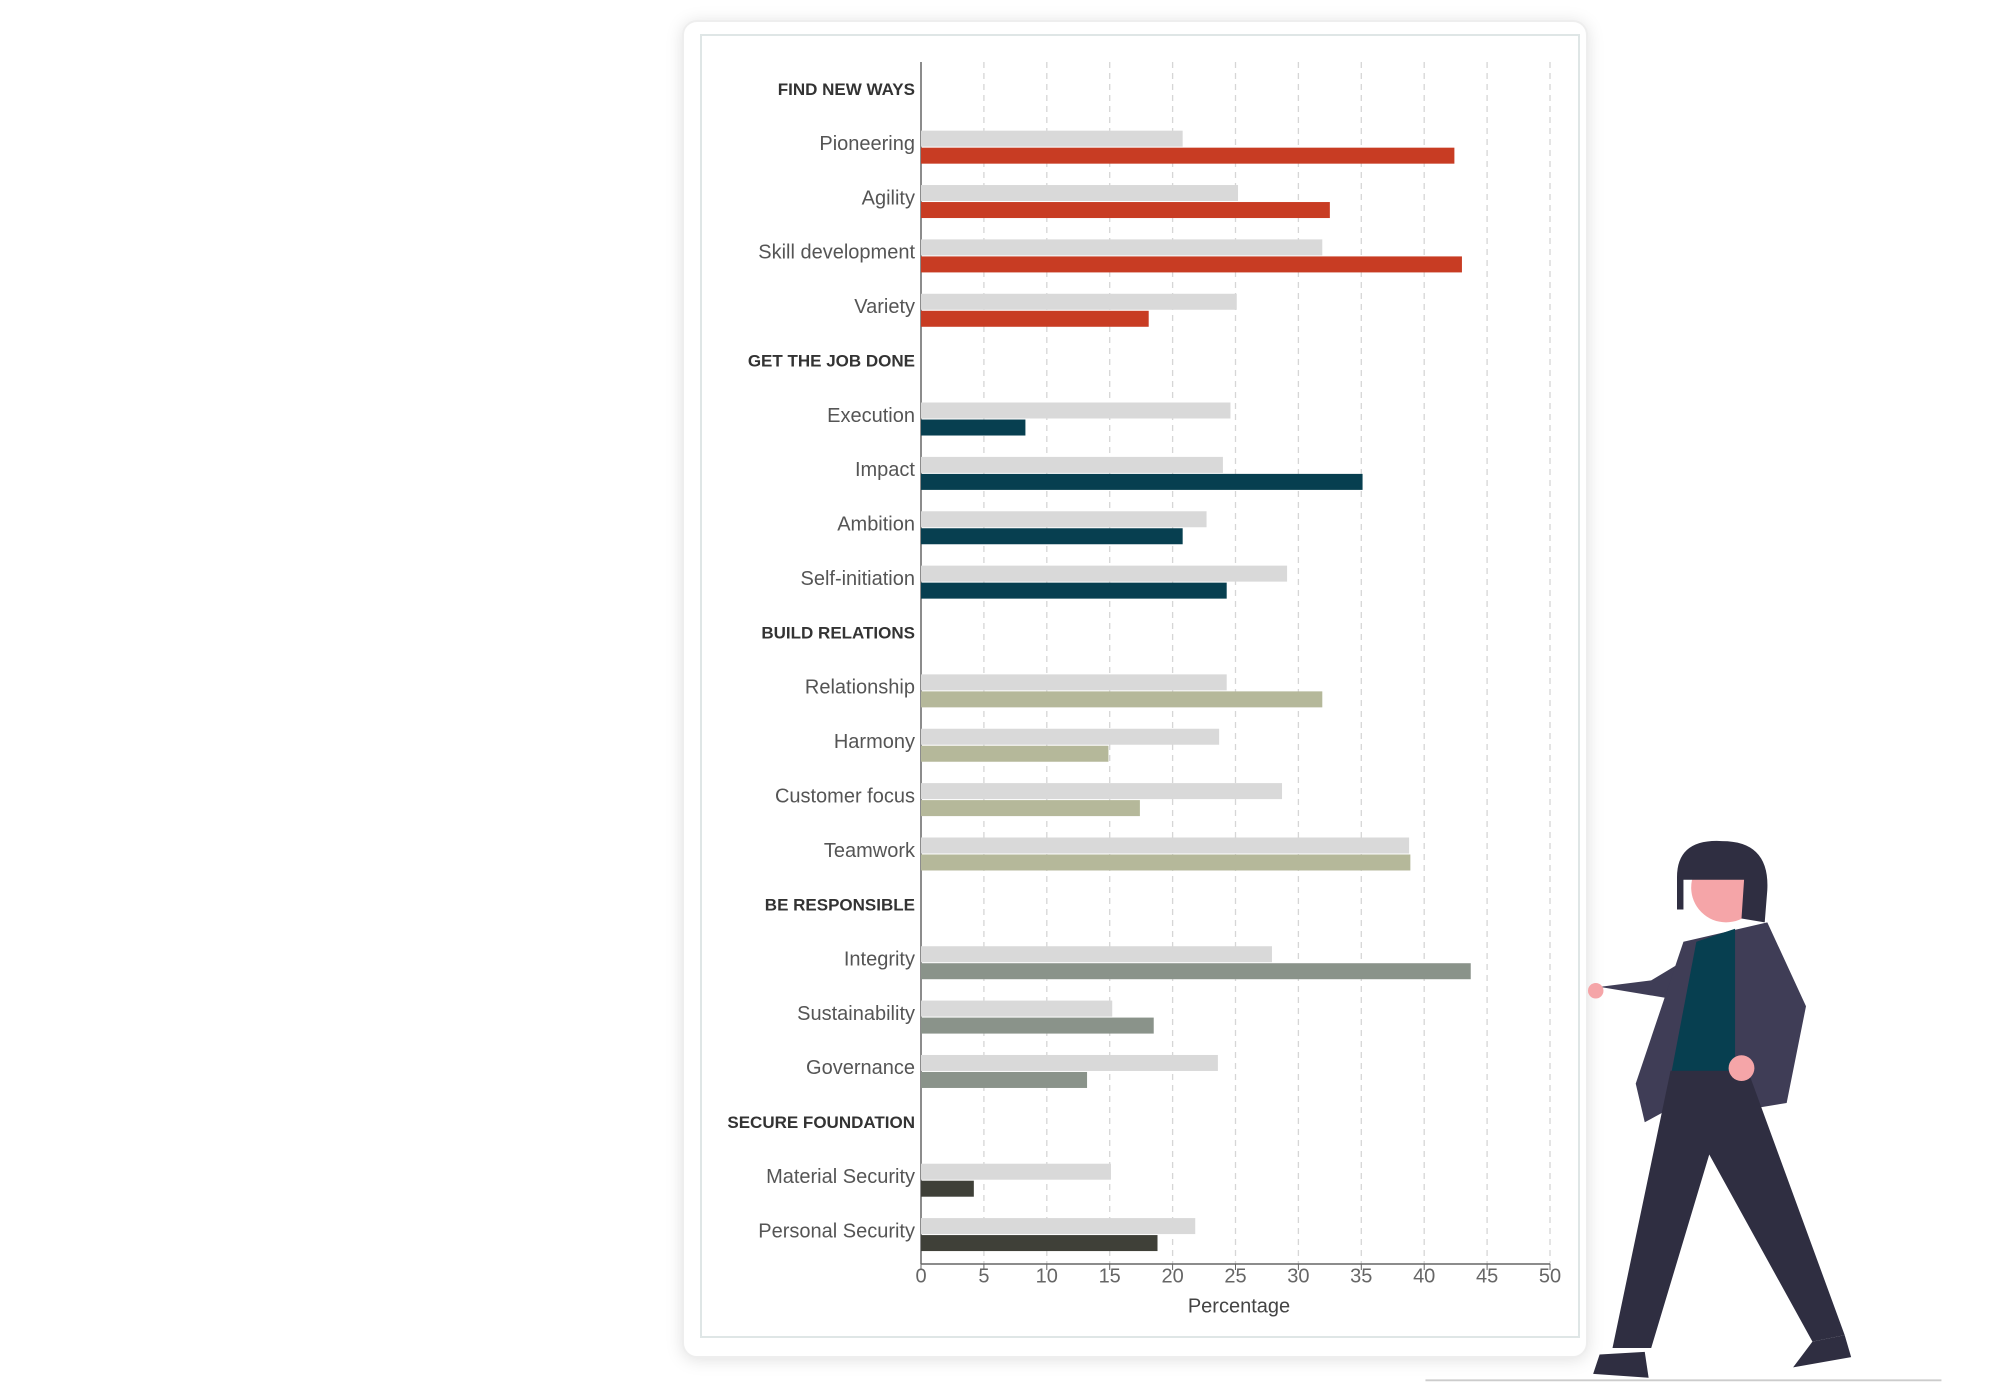 This screenshot has height=1396, width=2000. Describe the element at coordinates (836, 1231) in the screenshot. I see `category-label: Personal Security` at that location.